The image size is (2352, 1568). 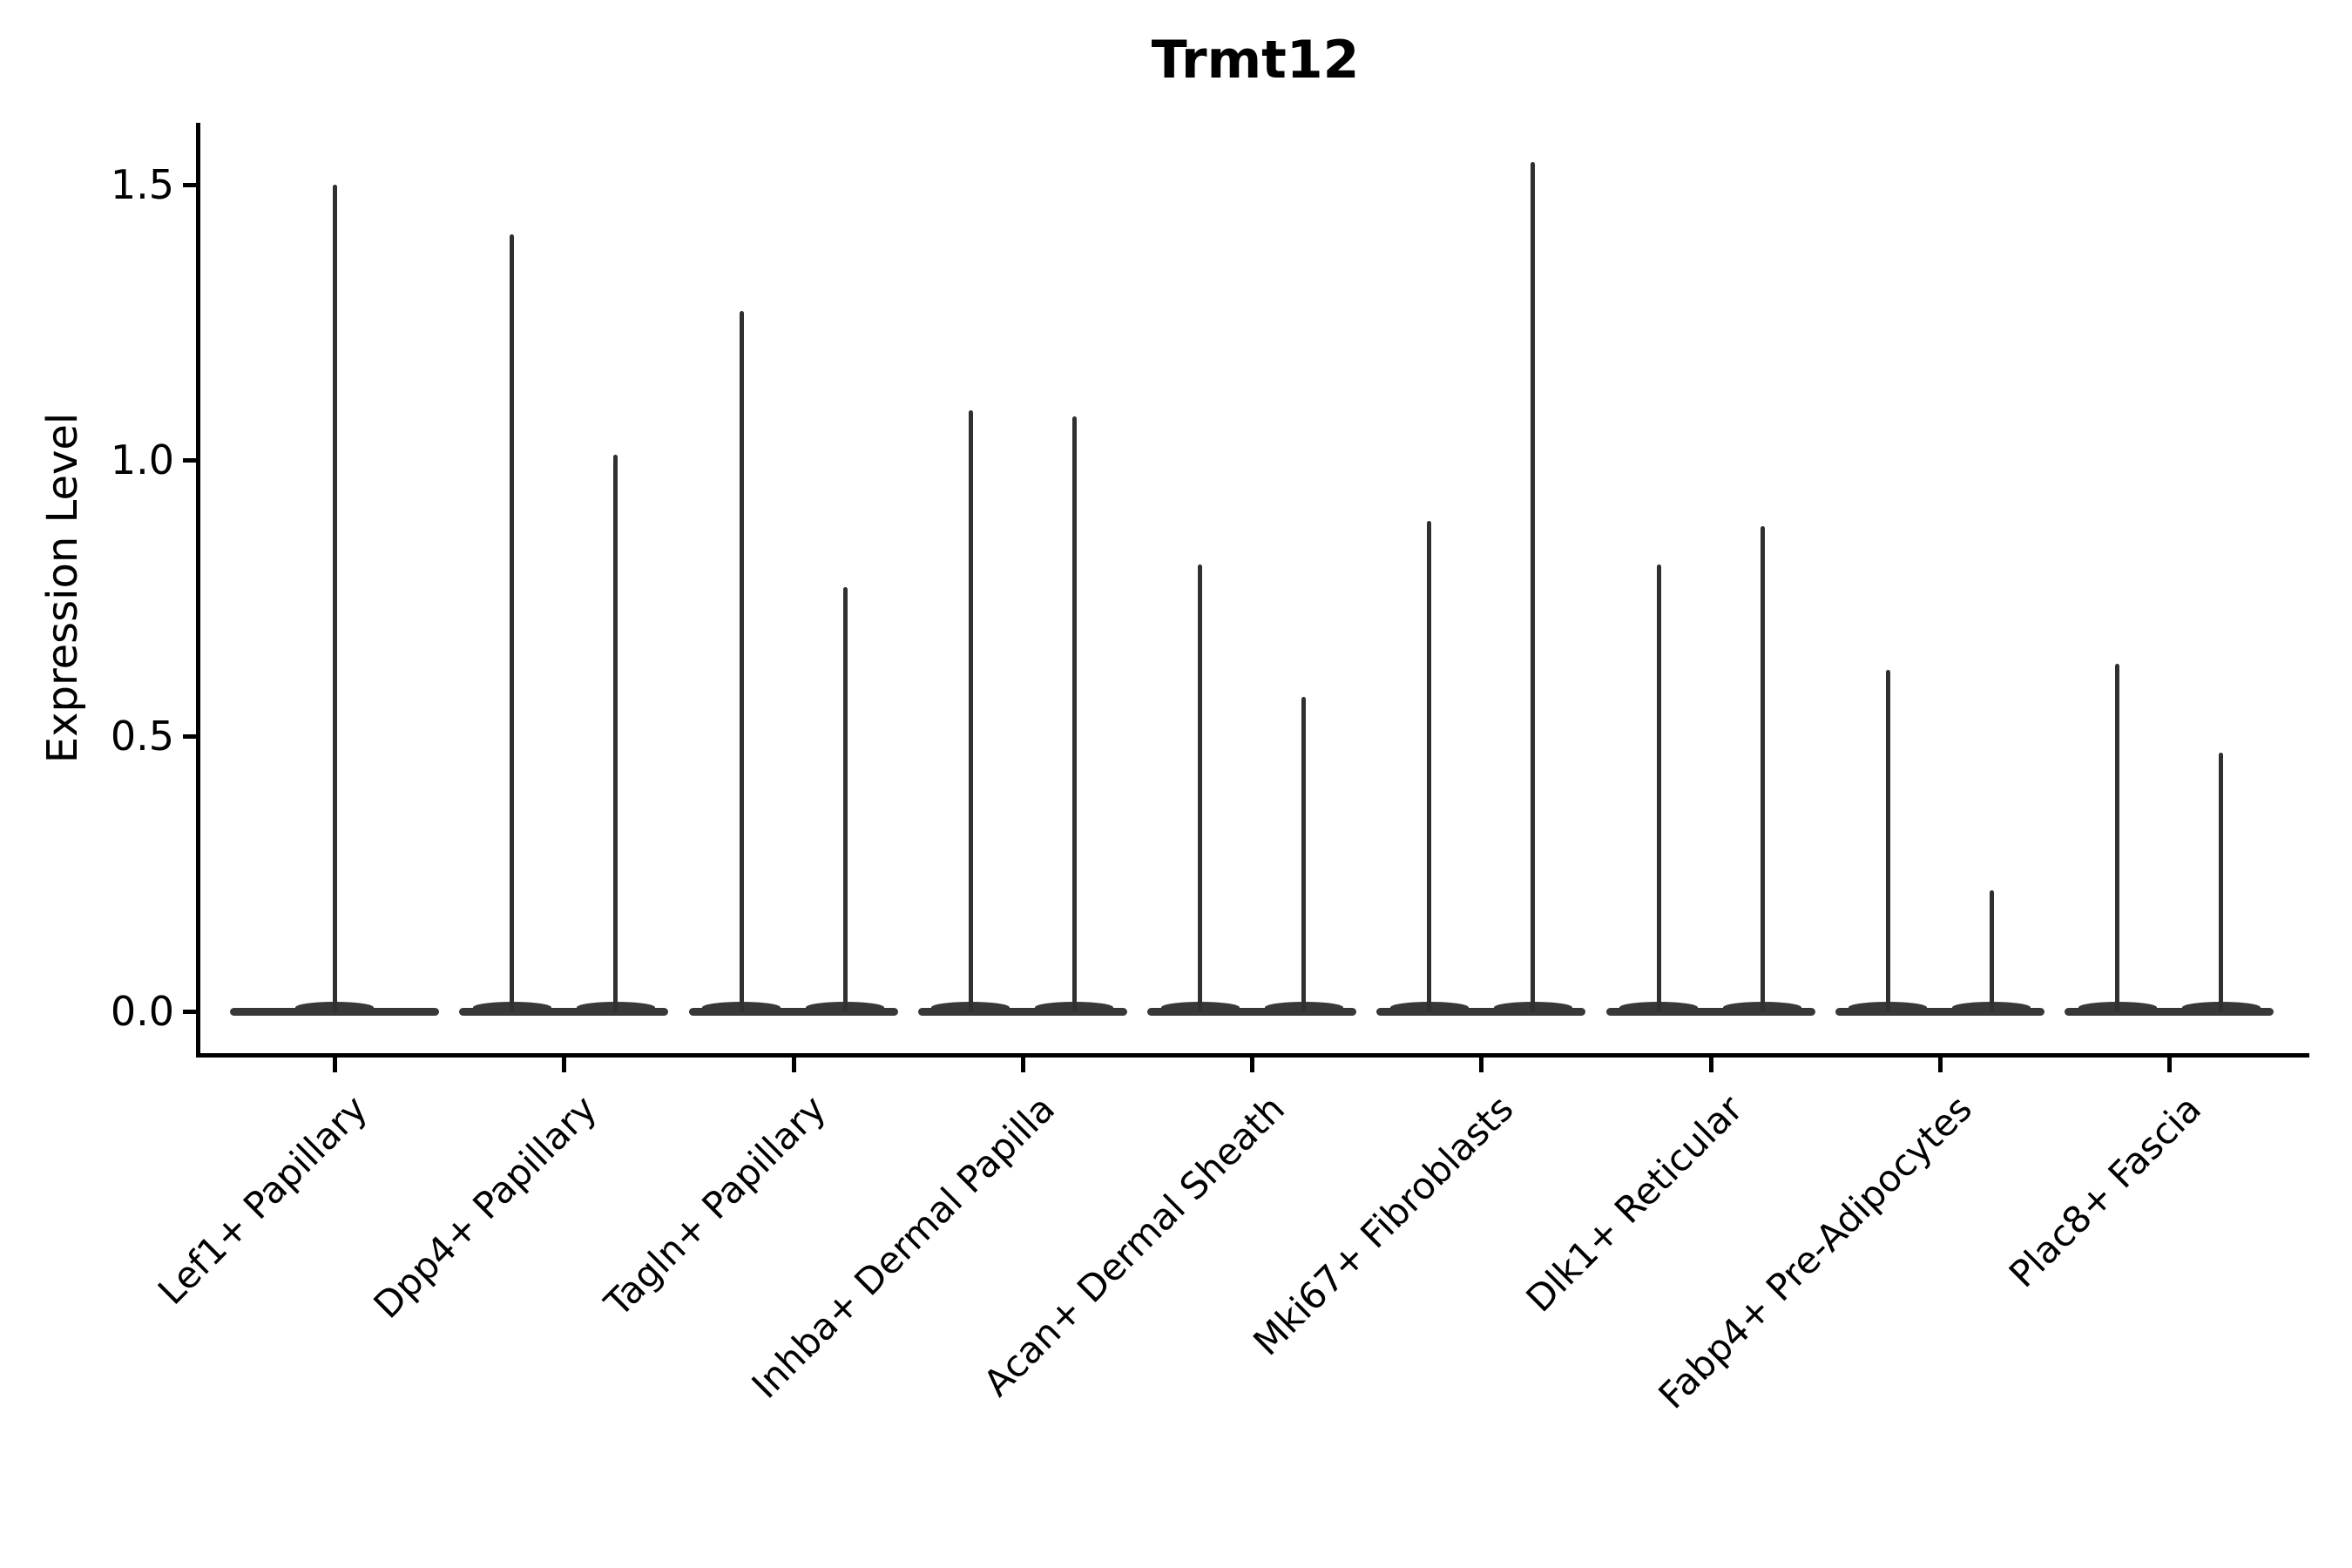 I want to click on y-tick-label: 0.5, so click(x=142, y=736).